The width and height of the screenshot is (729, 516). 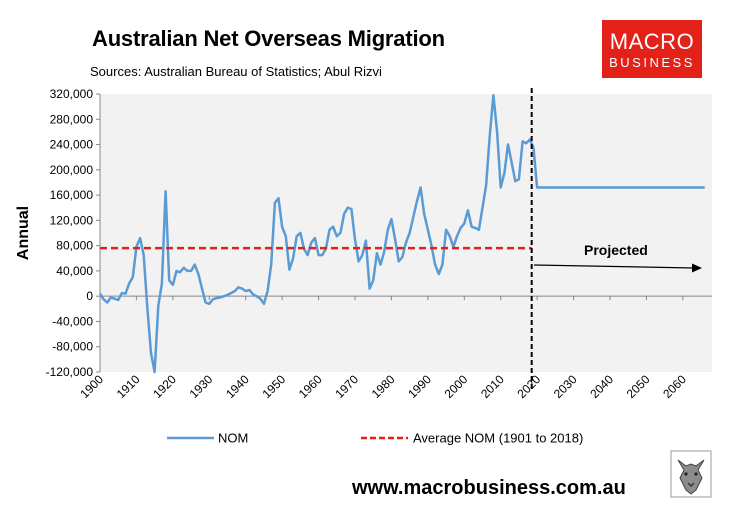 I want to click on x-tick-label: 2000, so click(x=456, y=386).